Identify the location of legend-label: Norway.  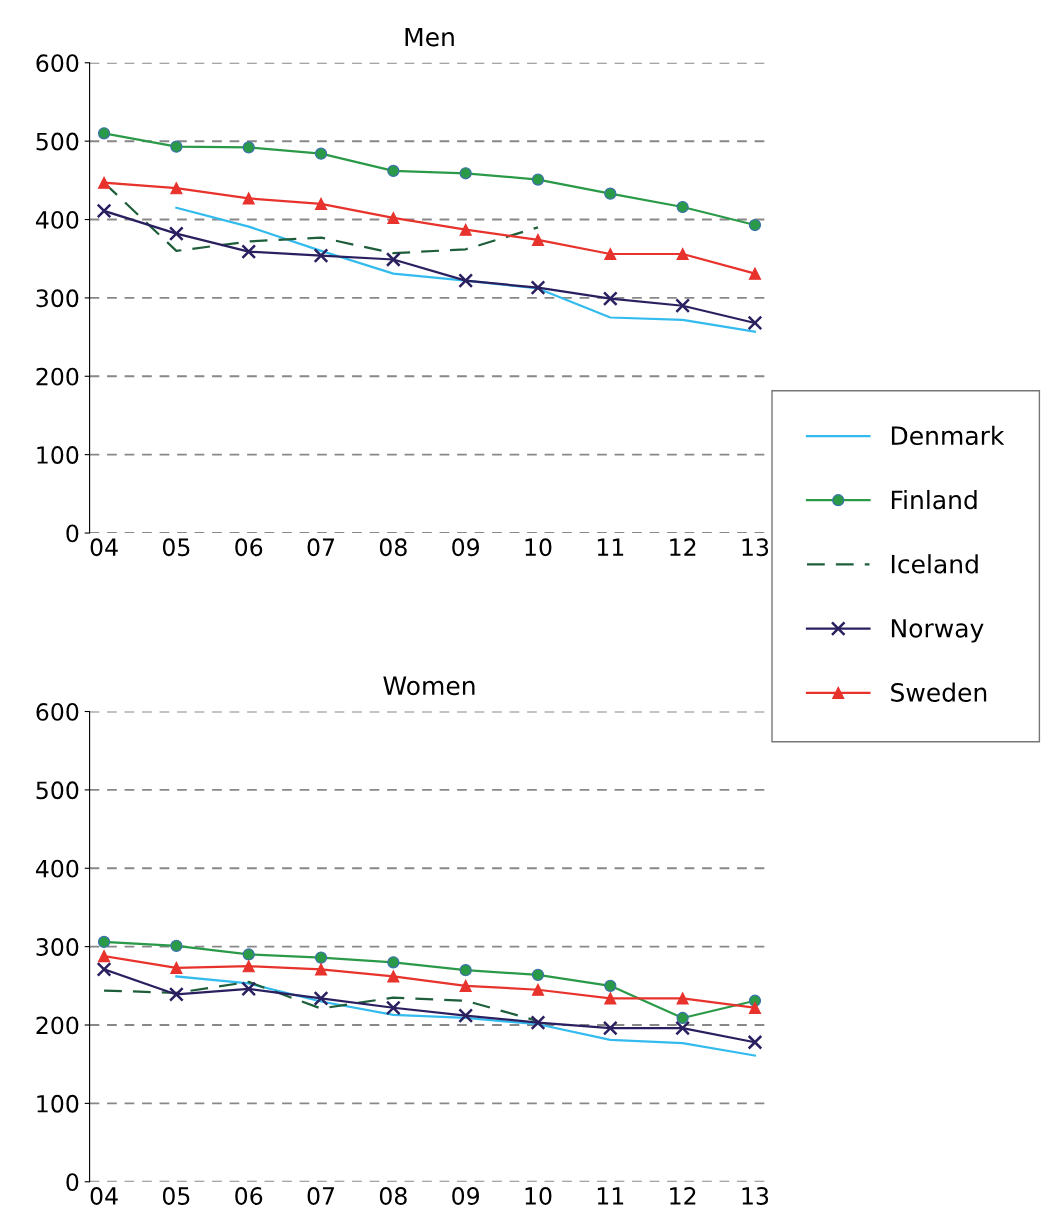
(937, 631).